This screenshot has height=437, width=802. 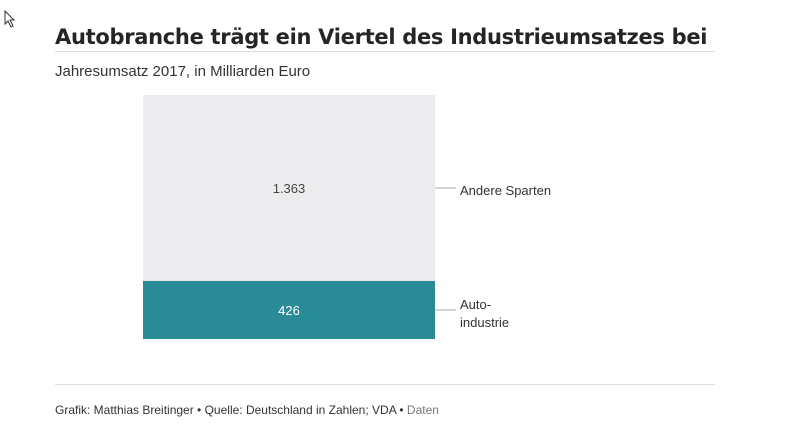 I want to click on data-label-auto-industrie: 426, so click(x=289, y=310).